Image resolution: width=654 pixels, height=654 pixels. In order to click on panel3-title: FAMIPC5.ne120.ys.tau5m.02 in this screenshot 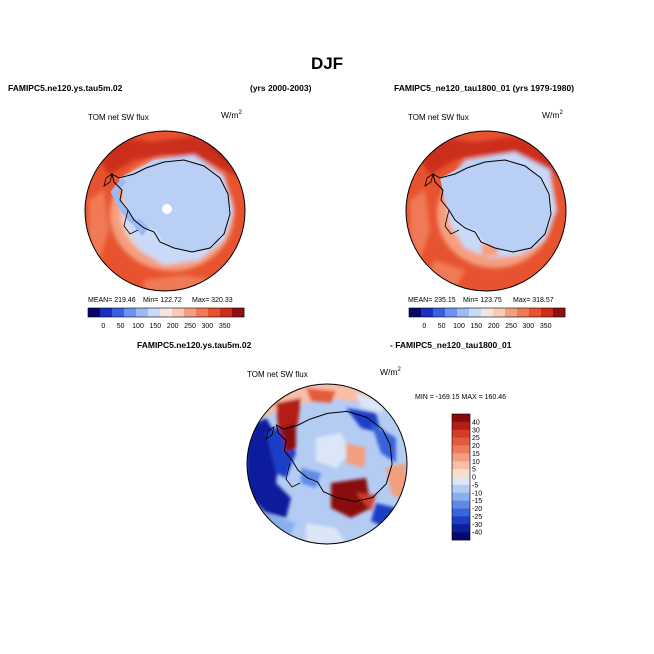, I will do `click(194, 345)`.